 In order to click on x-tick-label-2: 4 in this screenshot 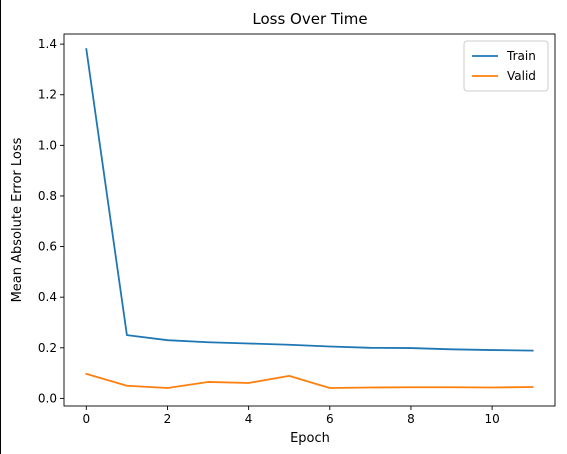, I will do `click(249, 419)`.